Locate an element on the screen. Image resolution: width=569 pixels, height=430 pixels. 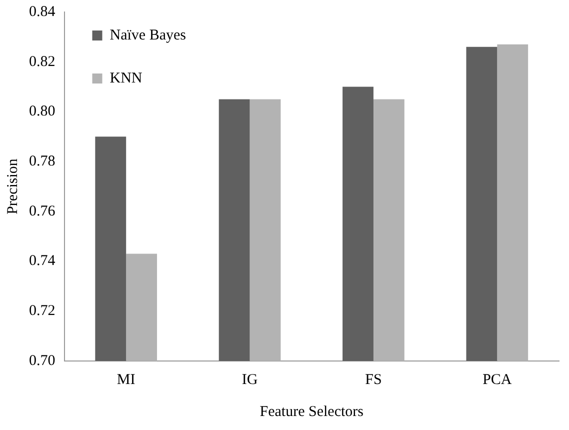
y-tick-label: 0.76 is located at coordinates (42, 211).